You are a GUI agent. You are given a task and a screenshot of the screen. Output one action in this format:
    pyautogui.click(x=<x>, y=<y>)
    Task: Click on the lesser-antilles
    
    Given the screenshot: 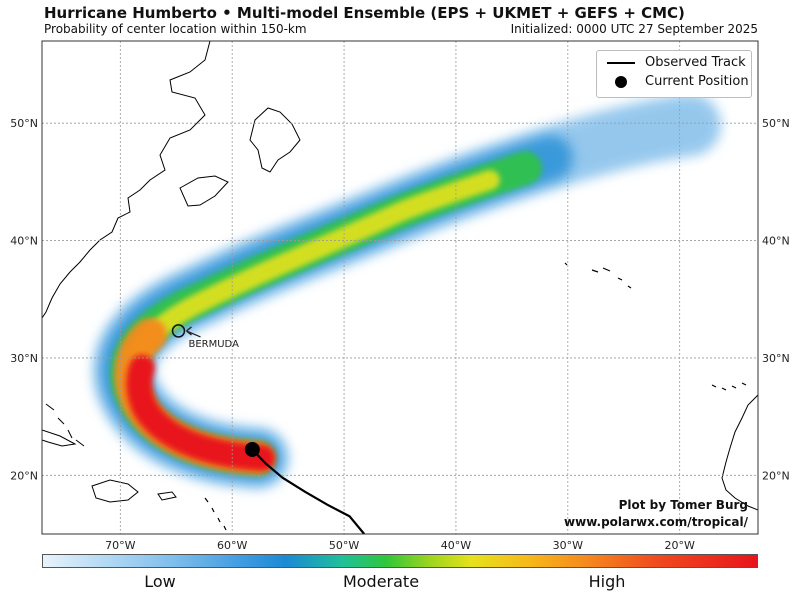 What is the action you would take?
    pyautogui.click(x=215, y=514)
    